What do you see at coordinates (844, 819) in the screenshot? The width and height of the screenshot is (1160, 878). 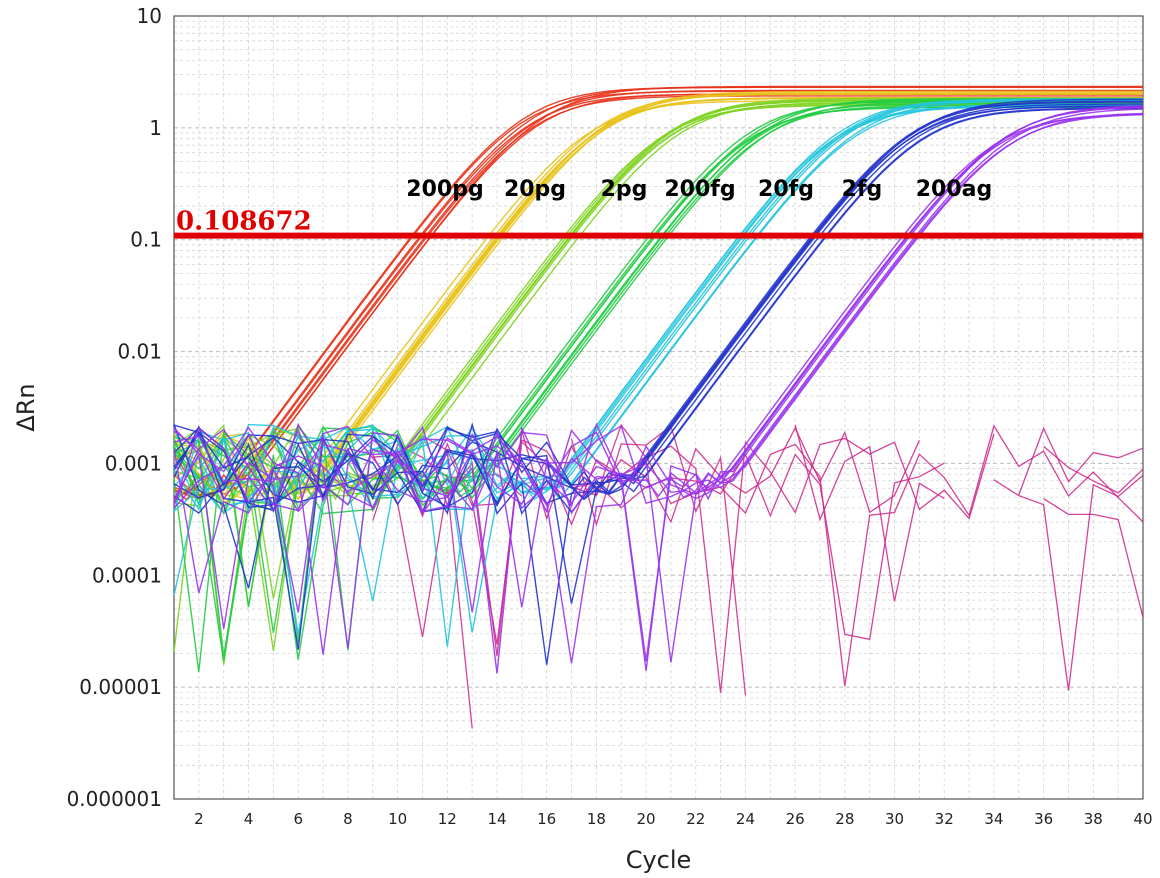 I see `x-tick-label: 28` at bounding box center [844, 819].